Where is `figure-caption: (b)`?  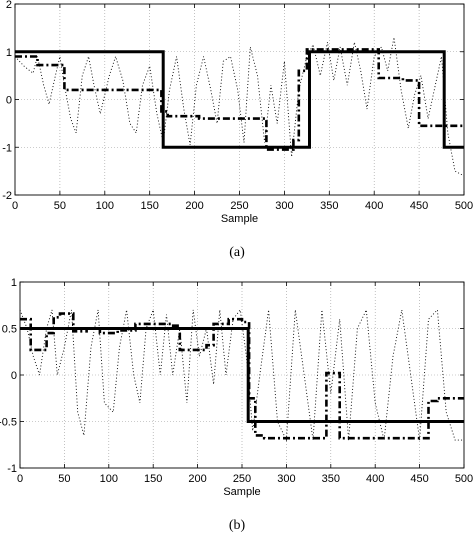
figure-caption: (b) is located at coordinates (237, 525).